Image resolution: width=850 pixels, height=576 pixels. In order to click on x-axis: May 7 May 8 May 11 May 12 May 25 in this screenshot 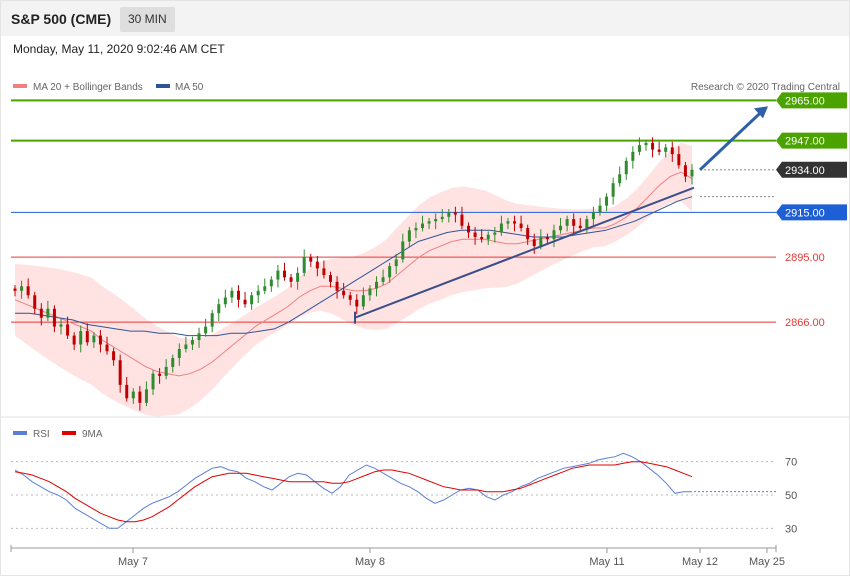, I will do `click(397, 556)`.